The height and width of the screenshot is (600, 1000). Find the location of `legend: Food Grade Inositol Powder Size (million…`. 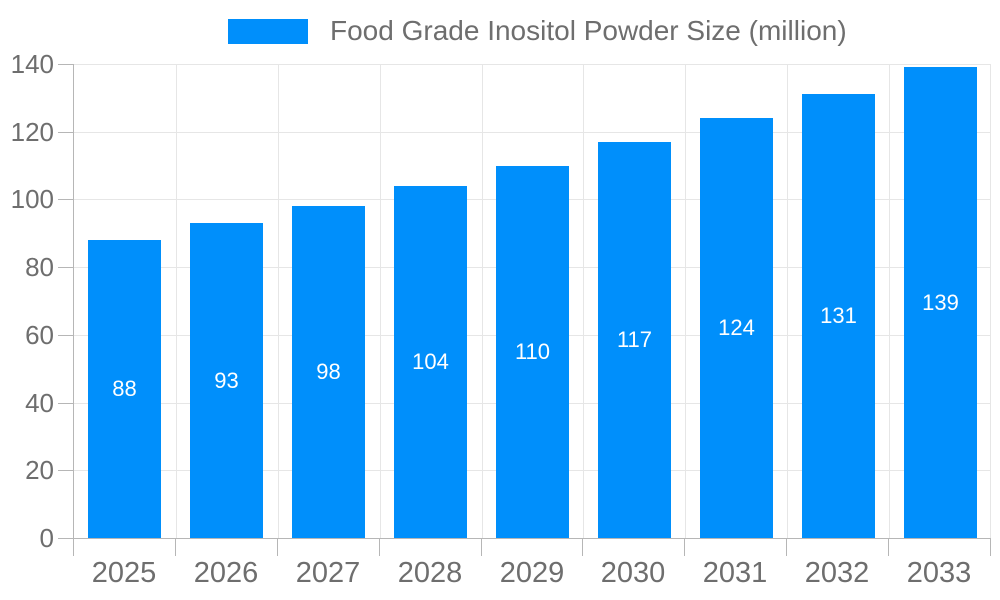

legend: Food Grade Inositol Powder Size (million… is located at coordinates (537, 30).